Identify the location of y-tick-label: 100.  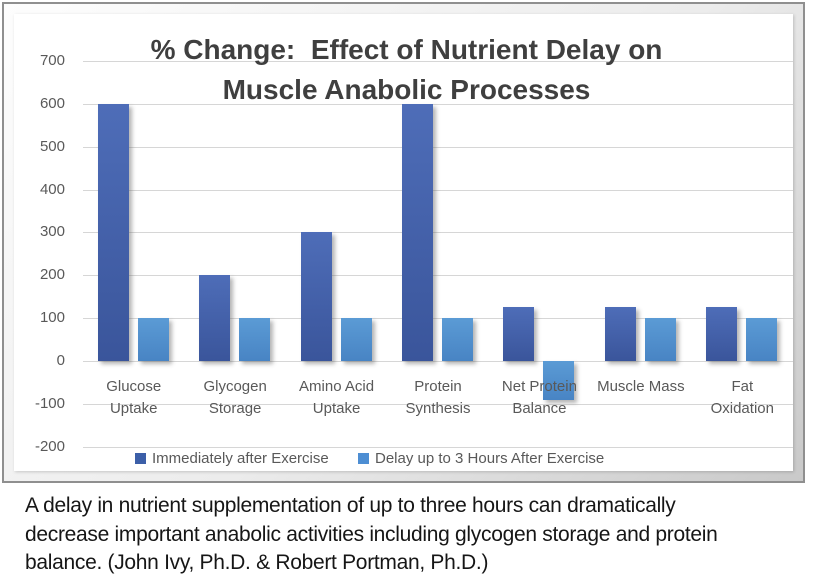
(52, 318).